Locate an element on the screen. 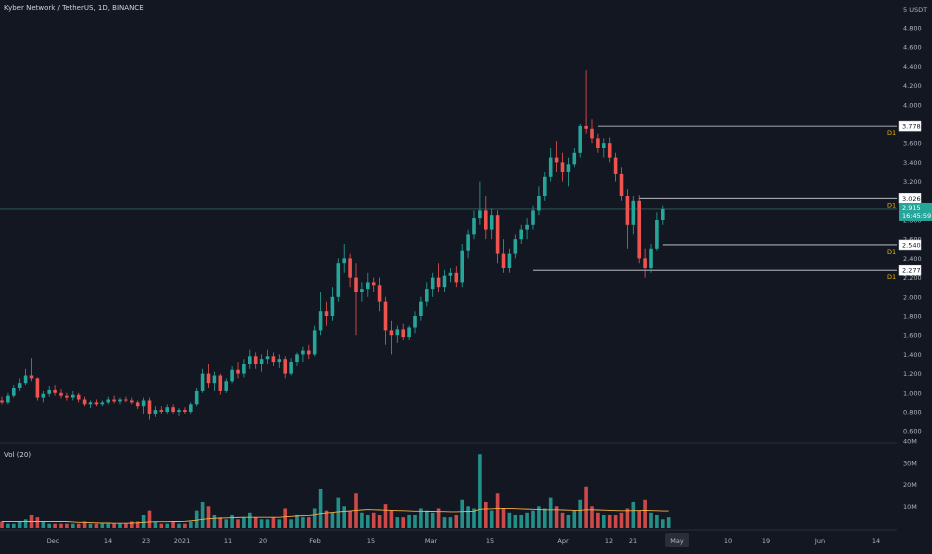 The image size is (932, 554). price-tick-label: 2.000 is located at coordinates (912, 297).